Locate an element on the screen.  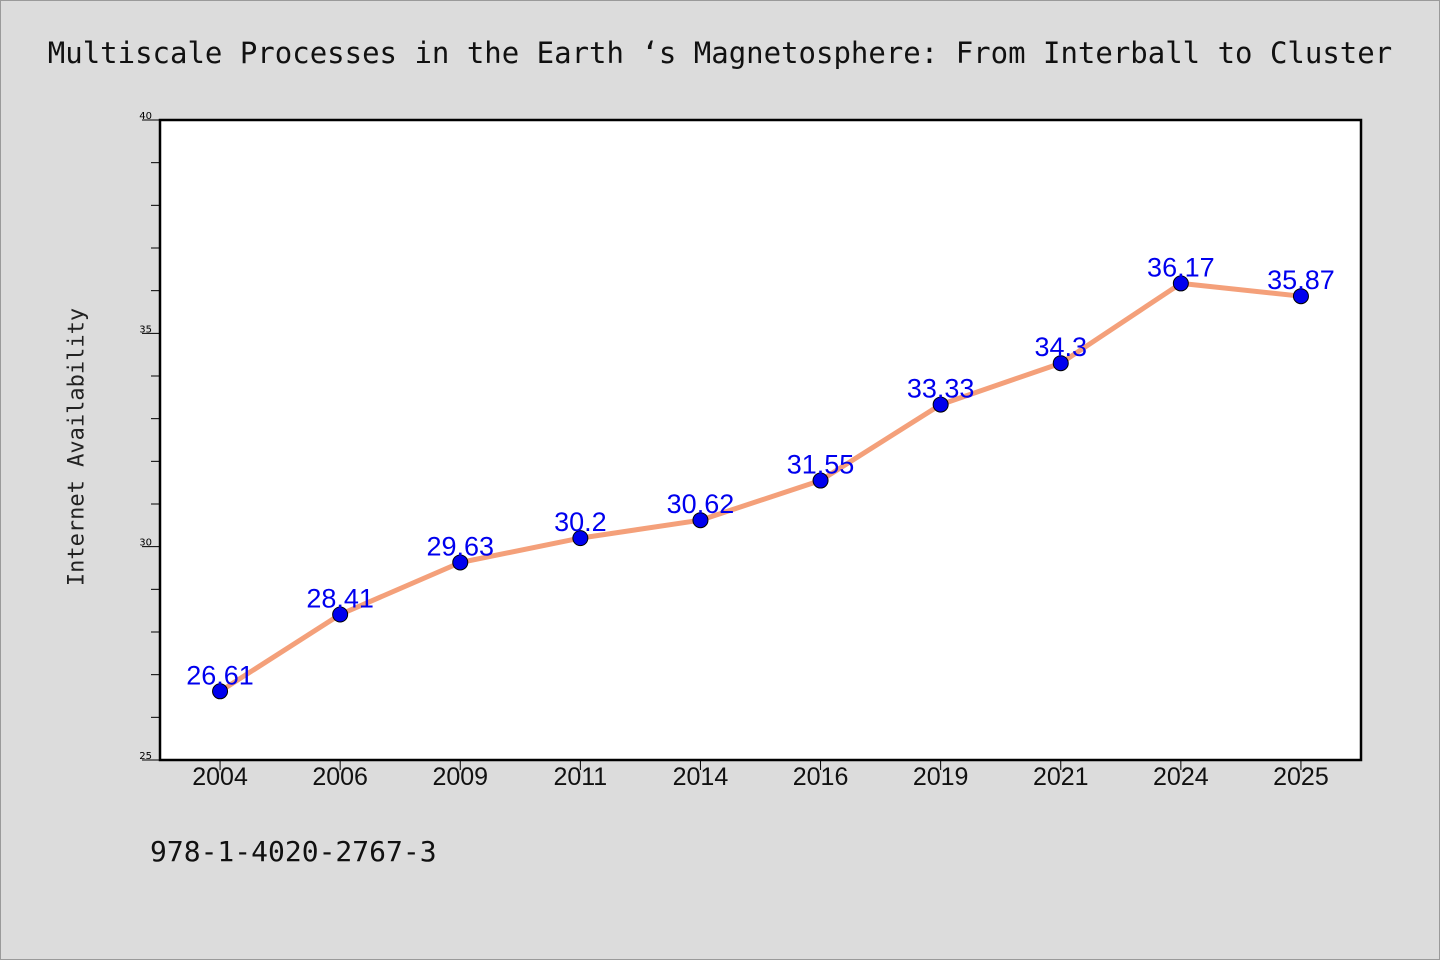
data-label: 33.33 is located at coordinates (941, 389).